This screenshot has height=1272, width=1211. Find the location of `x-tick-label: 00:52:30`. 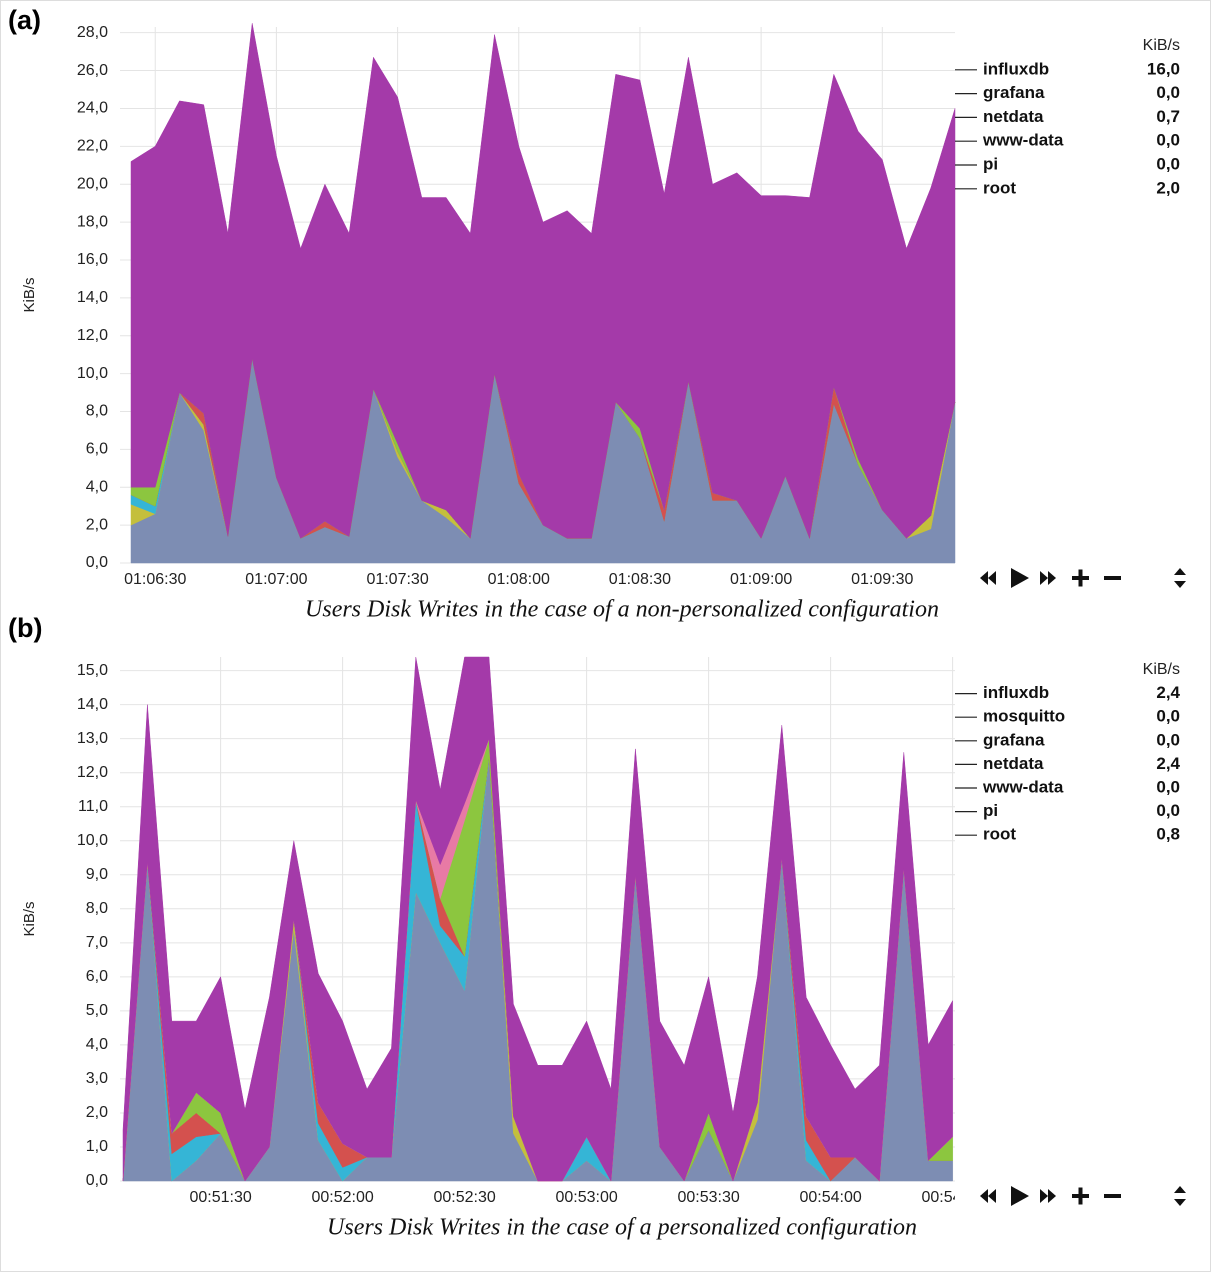

x-tick-label: 00:52:30 is located at coordinates (464, 1197).